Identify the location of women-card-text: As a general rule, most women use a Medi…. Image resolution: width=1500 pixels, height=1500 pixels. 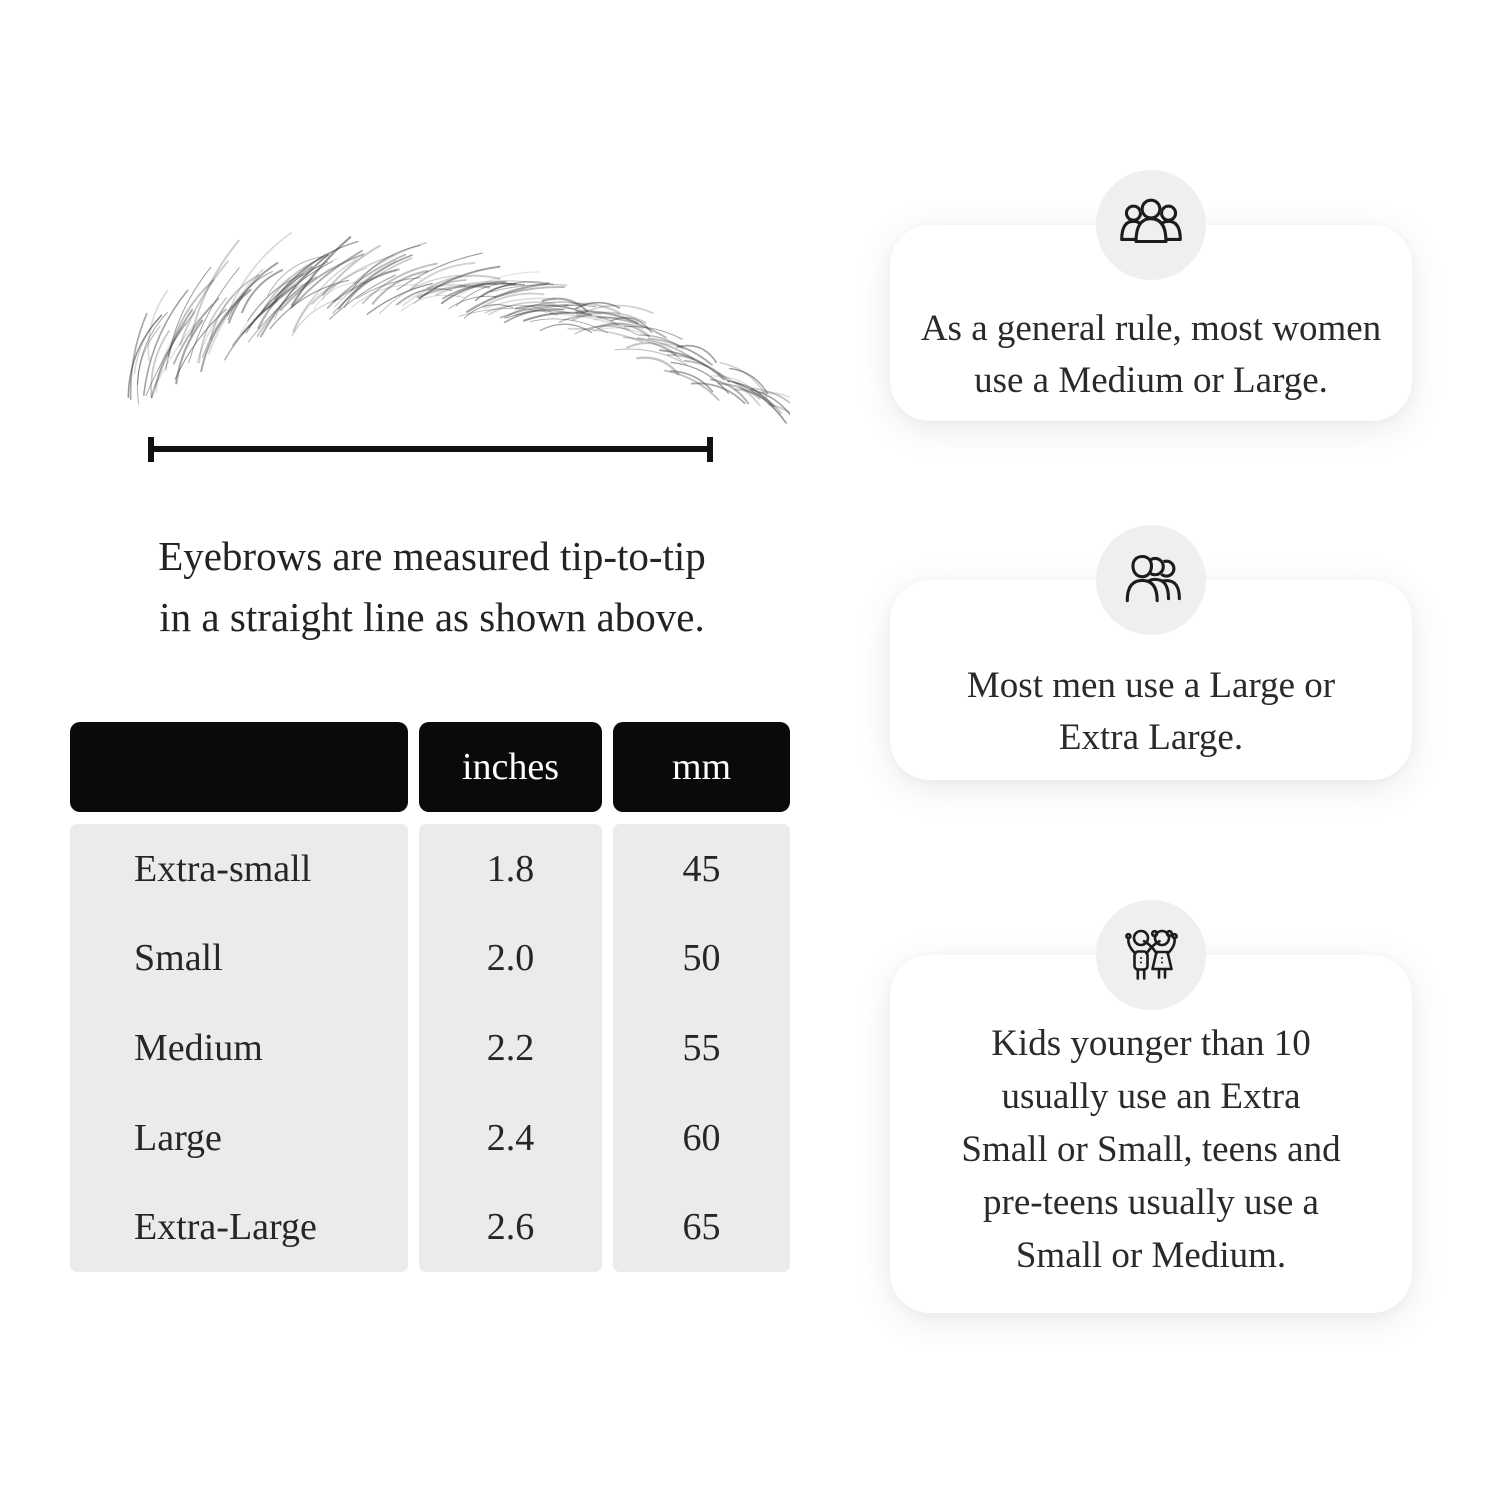
(1151, 355).